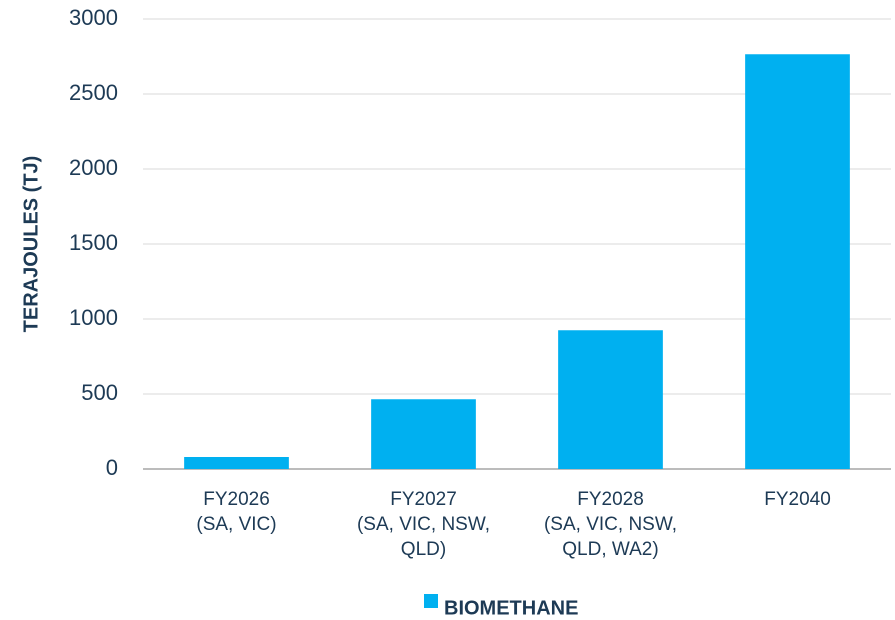 The height and width of the screenshot is (620, 895). I want to click on x-tick-label: (SA, VIC), so click(236, 524).